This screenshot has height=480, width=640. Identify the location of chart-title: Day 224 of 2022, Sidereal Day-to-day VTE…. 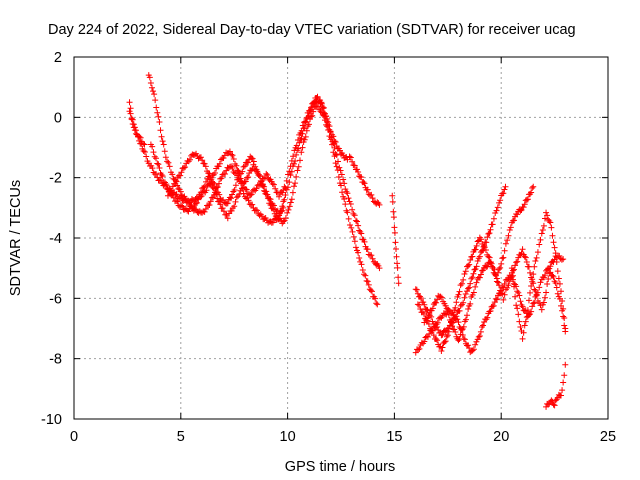
(312, 30).